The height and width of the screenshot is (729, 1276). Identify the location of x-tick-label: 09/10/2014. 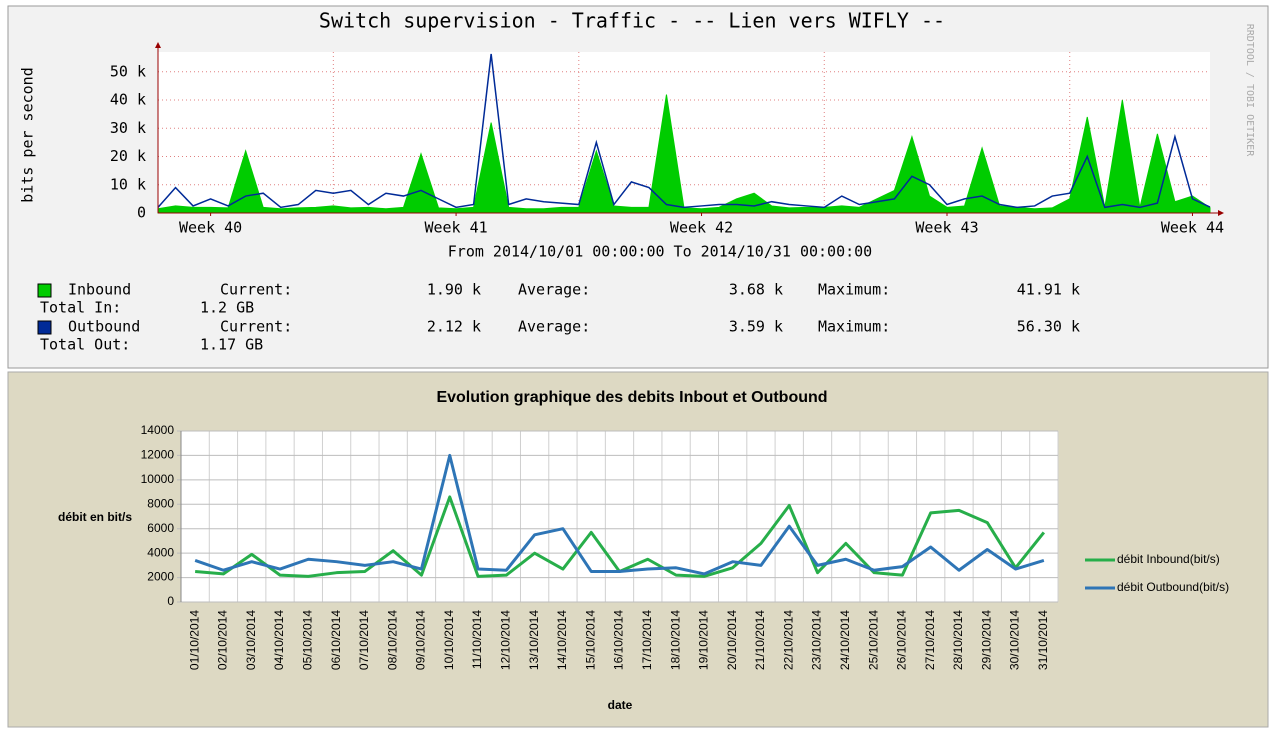
(421, 640).